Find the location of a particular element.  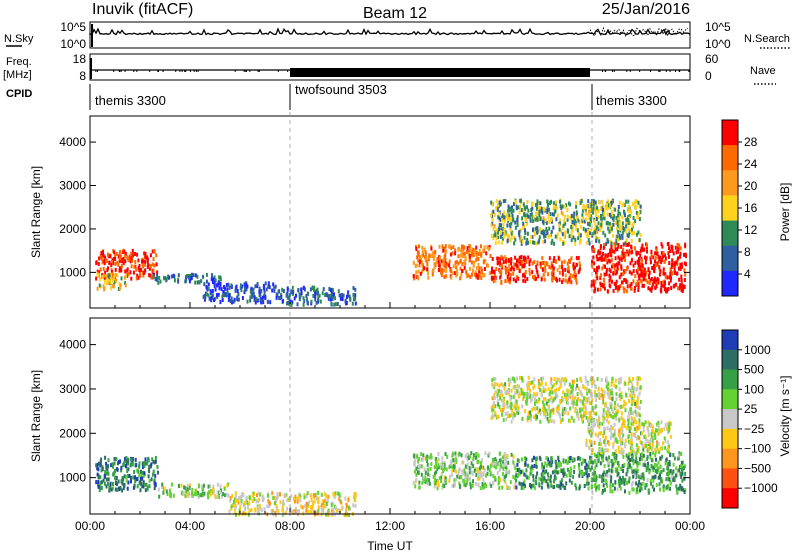

colorbar-swatch is located at coordinates (730, 379).